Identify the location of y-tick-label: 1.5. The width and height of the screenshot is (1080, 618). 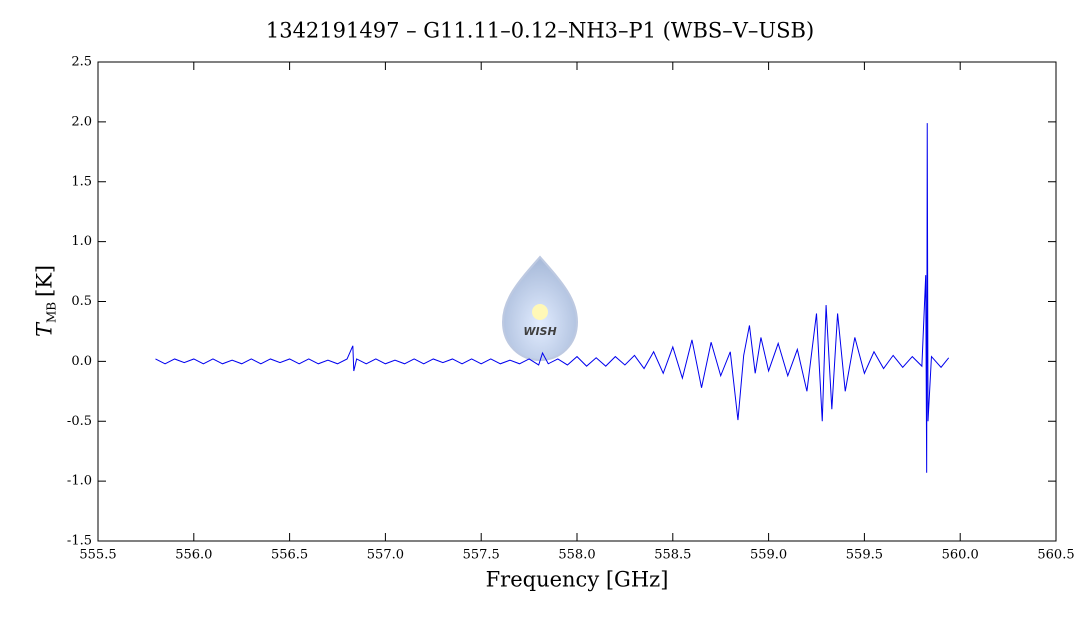
(81, 181).